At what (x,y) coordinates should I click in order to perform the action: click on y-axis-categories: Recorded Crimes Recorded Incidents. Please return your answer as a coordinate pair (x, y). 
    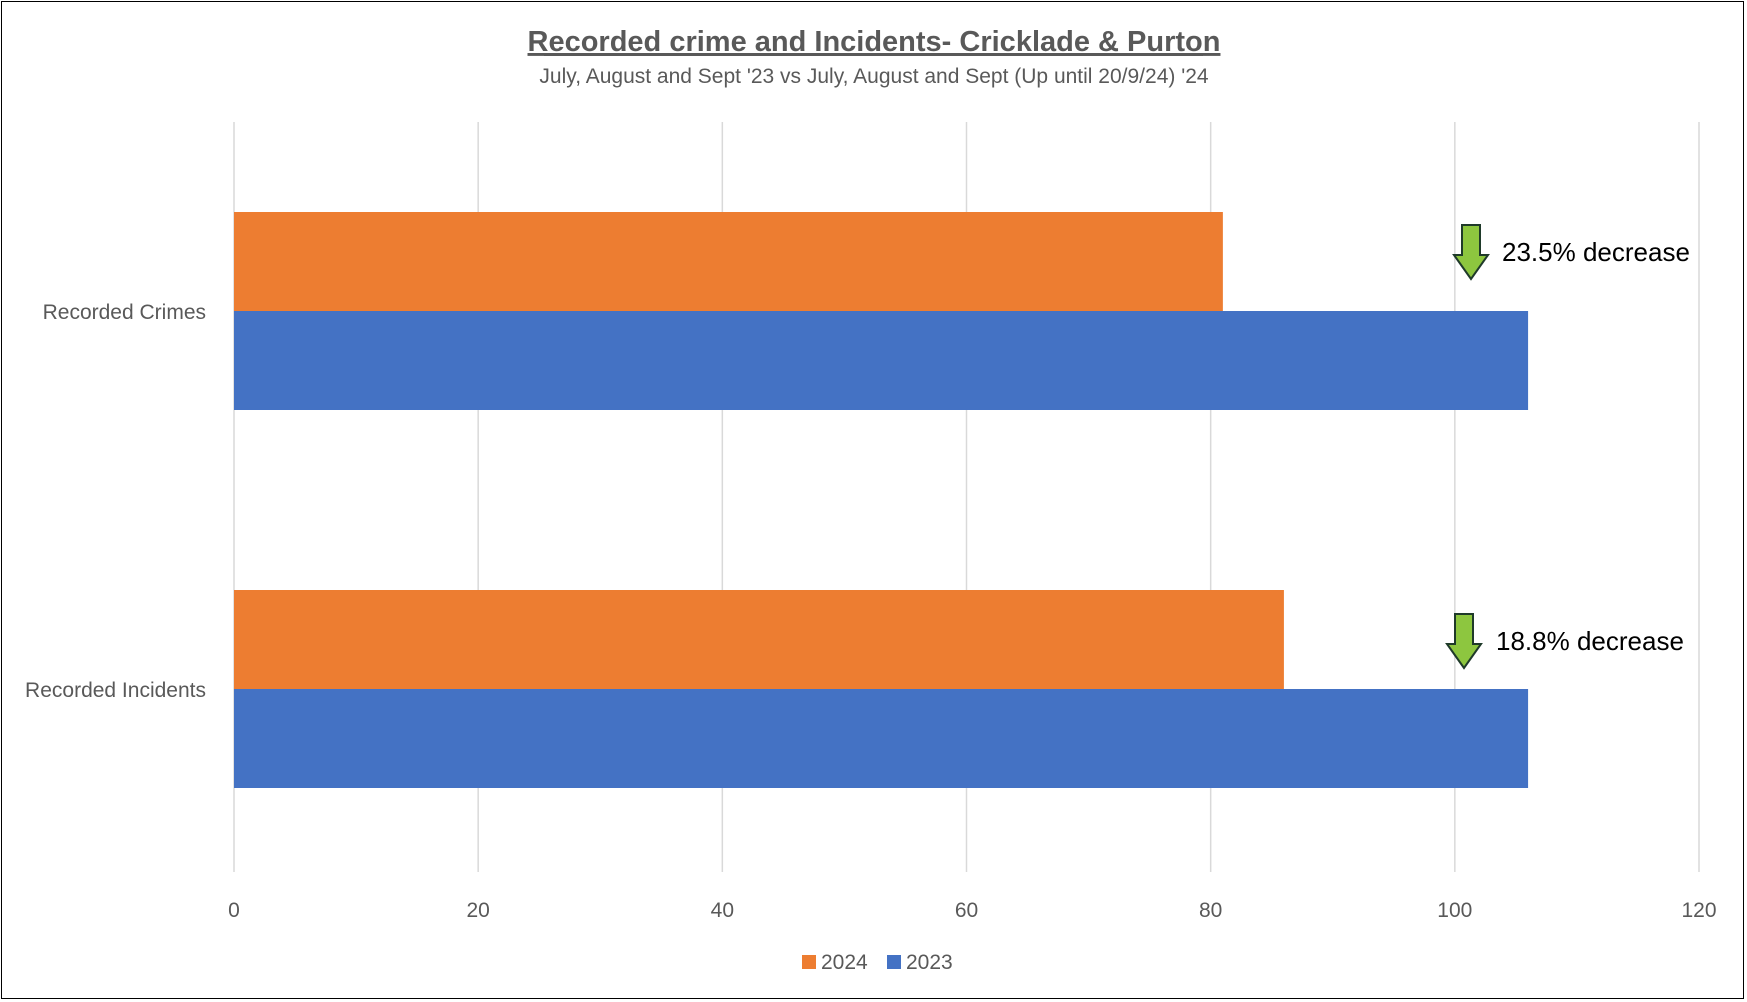
    Looking at the image, I should click on (115, 501).